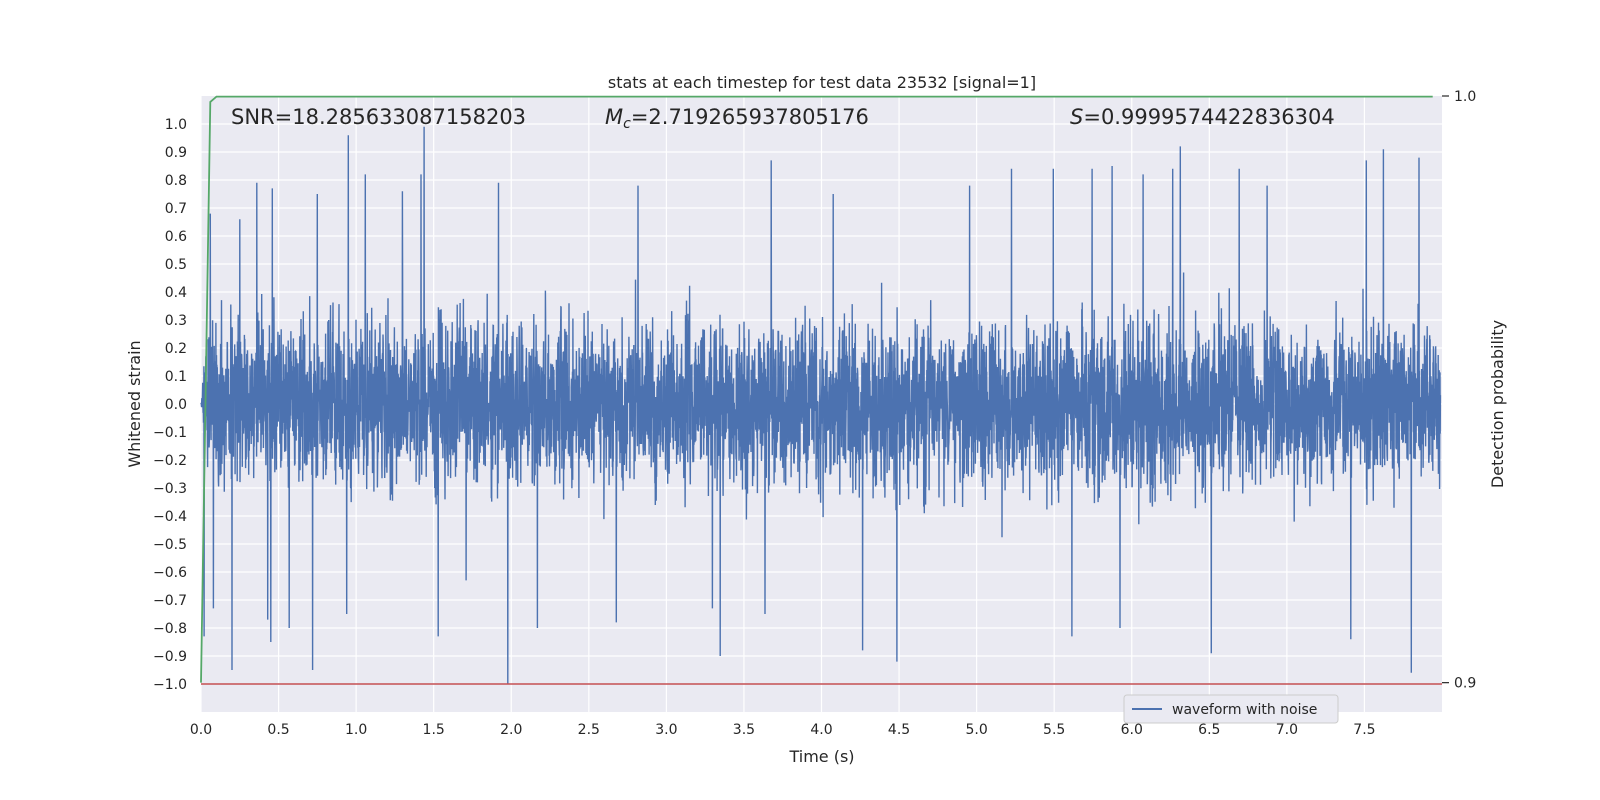 The image size is (1600, 800). What do you see at coordinates (589, 730) in the screenshot?
I see `x-tick-label: 2.5` at bounding box center [589, 730].